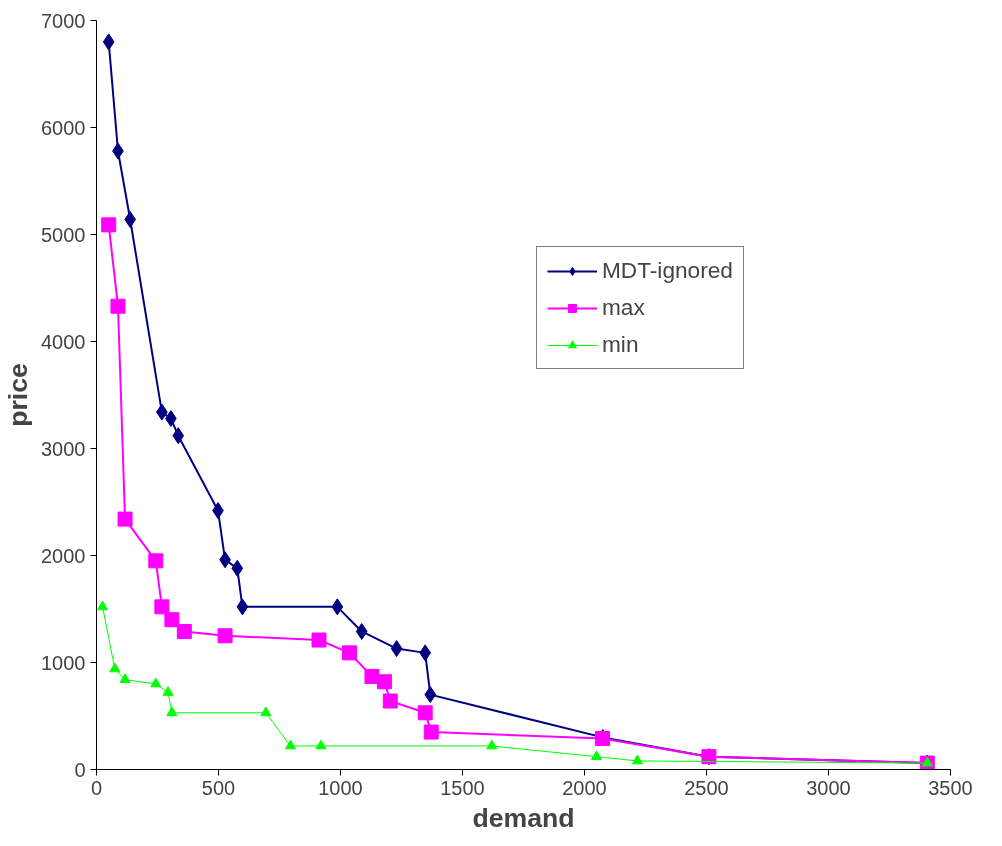 This screenshot has height=846, width=1002. I want to click on x-tick-label: 2500, so click(706, 787).